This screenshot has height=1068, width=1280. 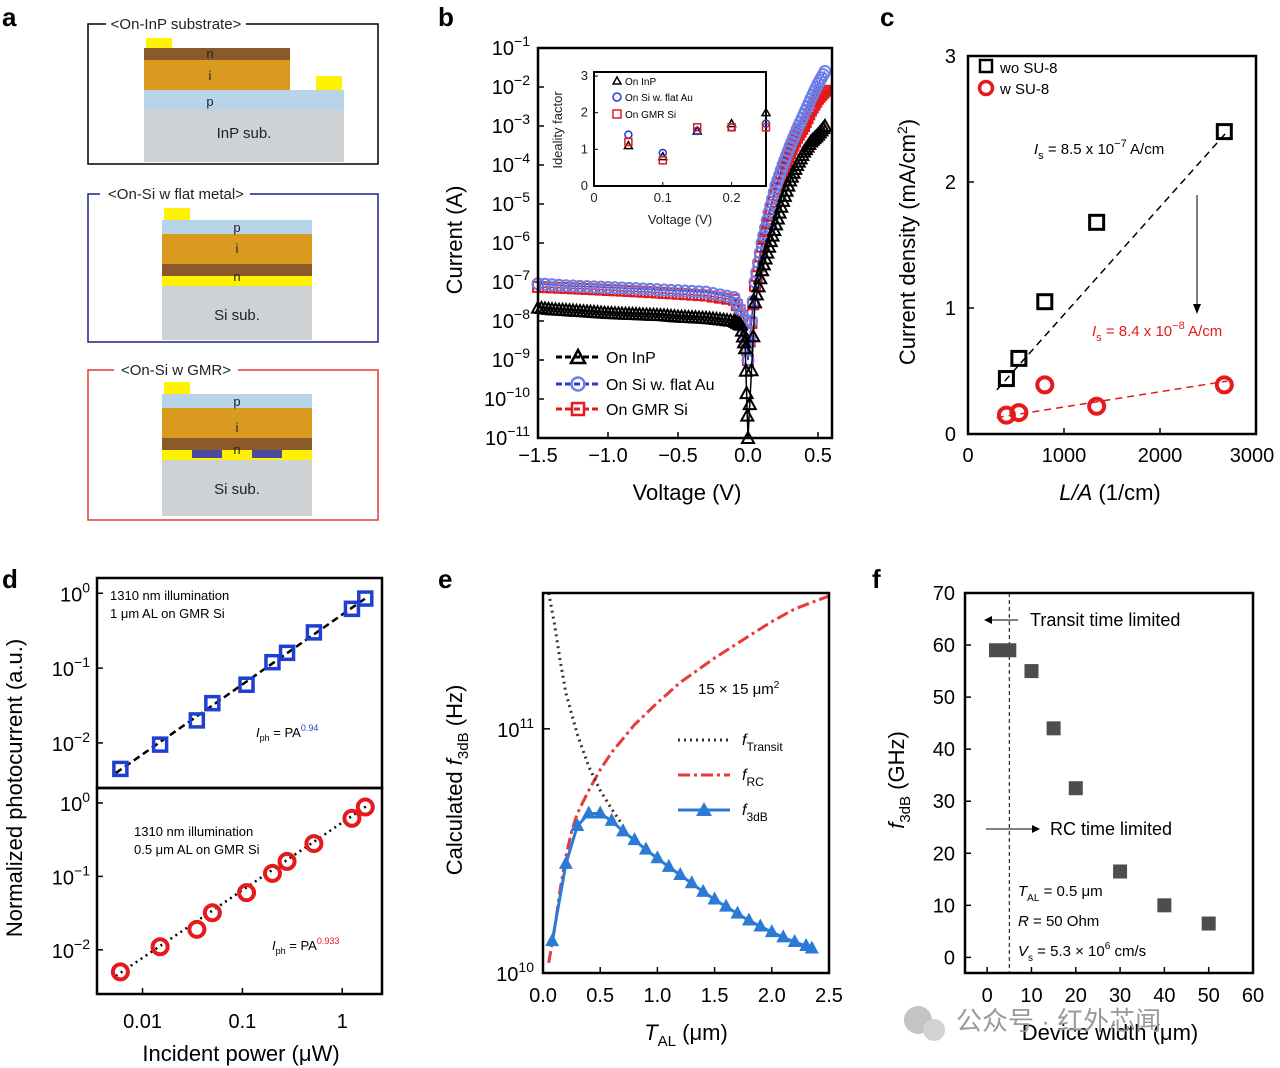 I want to click on y-tick-label: 10⁻², so click(x=71, y=742).